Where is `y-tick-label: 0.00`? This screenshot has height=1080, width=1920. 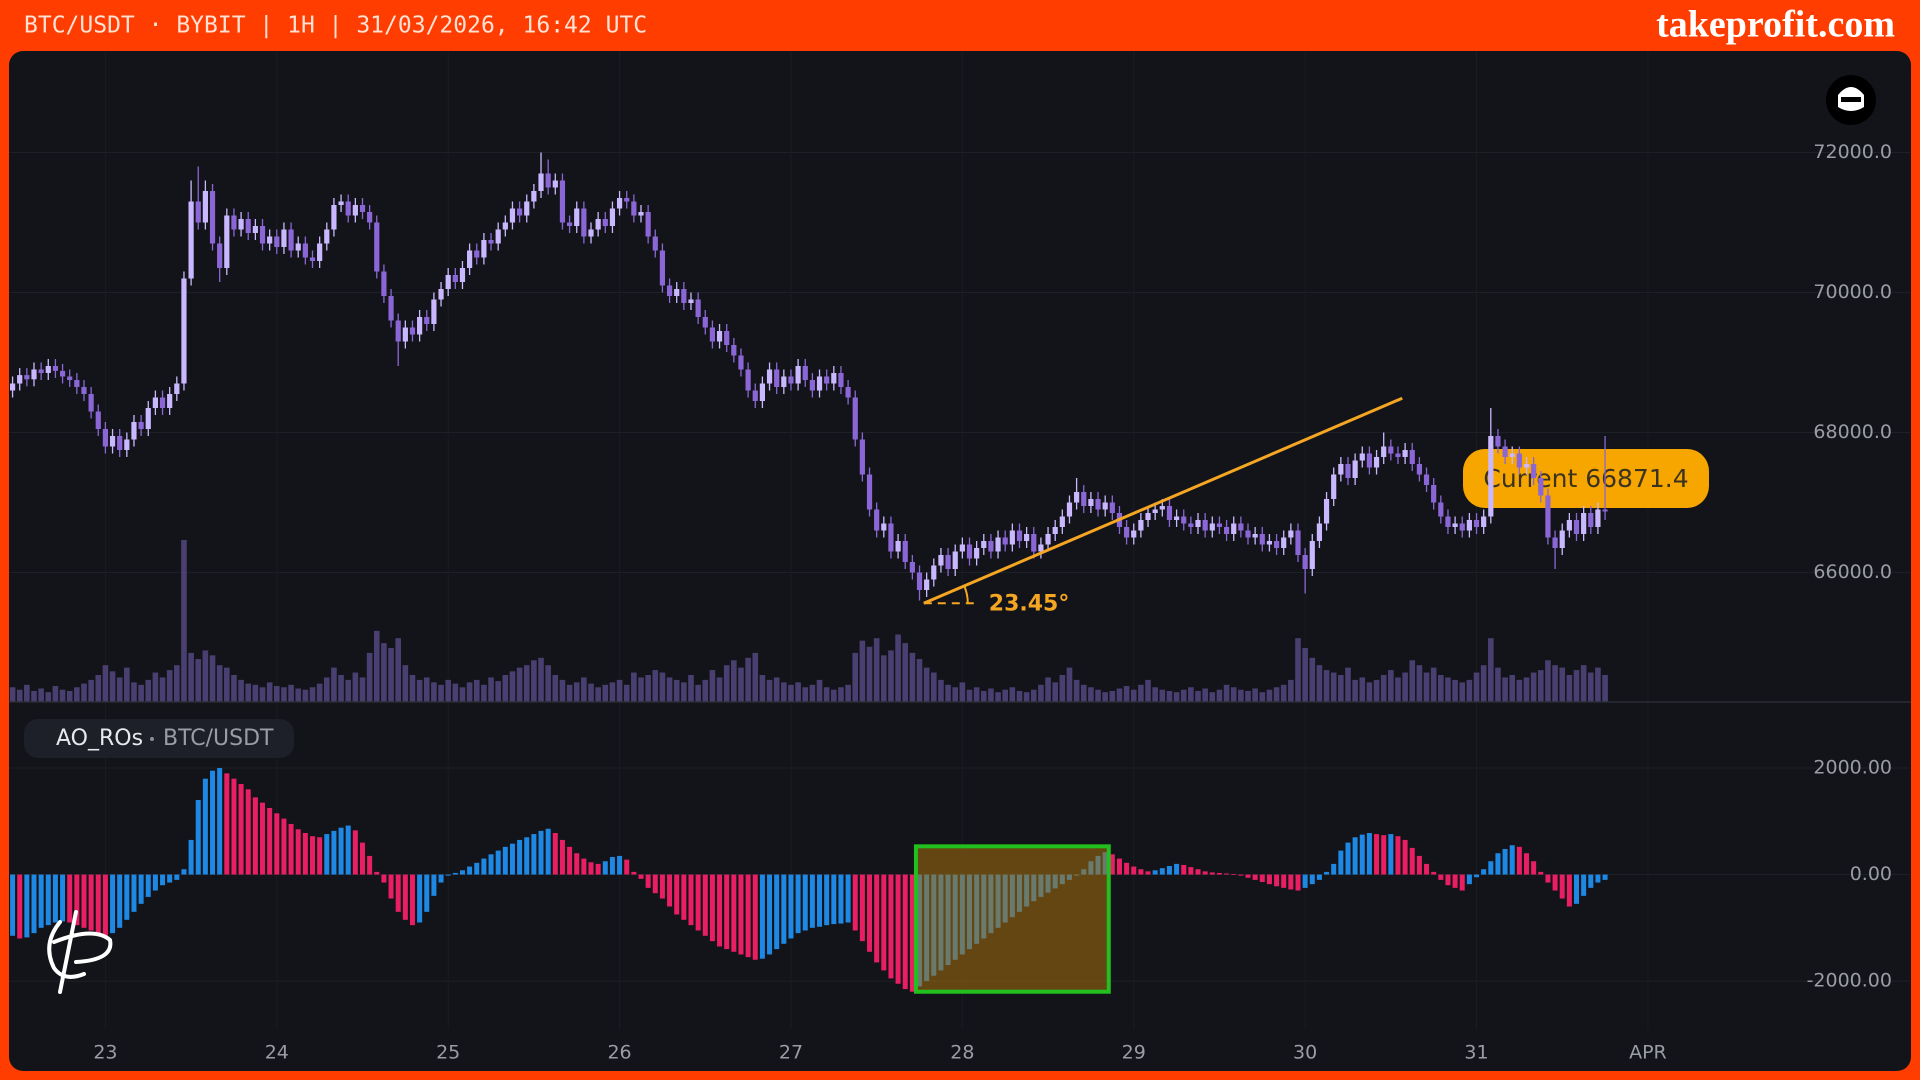
y-tick-label: 0.00 is located at coordinates (1871, 874).